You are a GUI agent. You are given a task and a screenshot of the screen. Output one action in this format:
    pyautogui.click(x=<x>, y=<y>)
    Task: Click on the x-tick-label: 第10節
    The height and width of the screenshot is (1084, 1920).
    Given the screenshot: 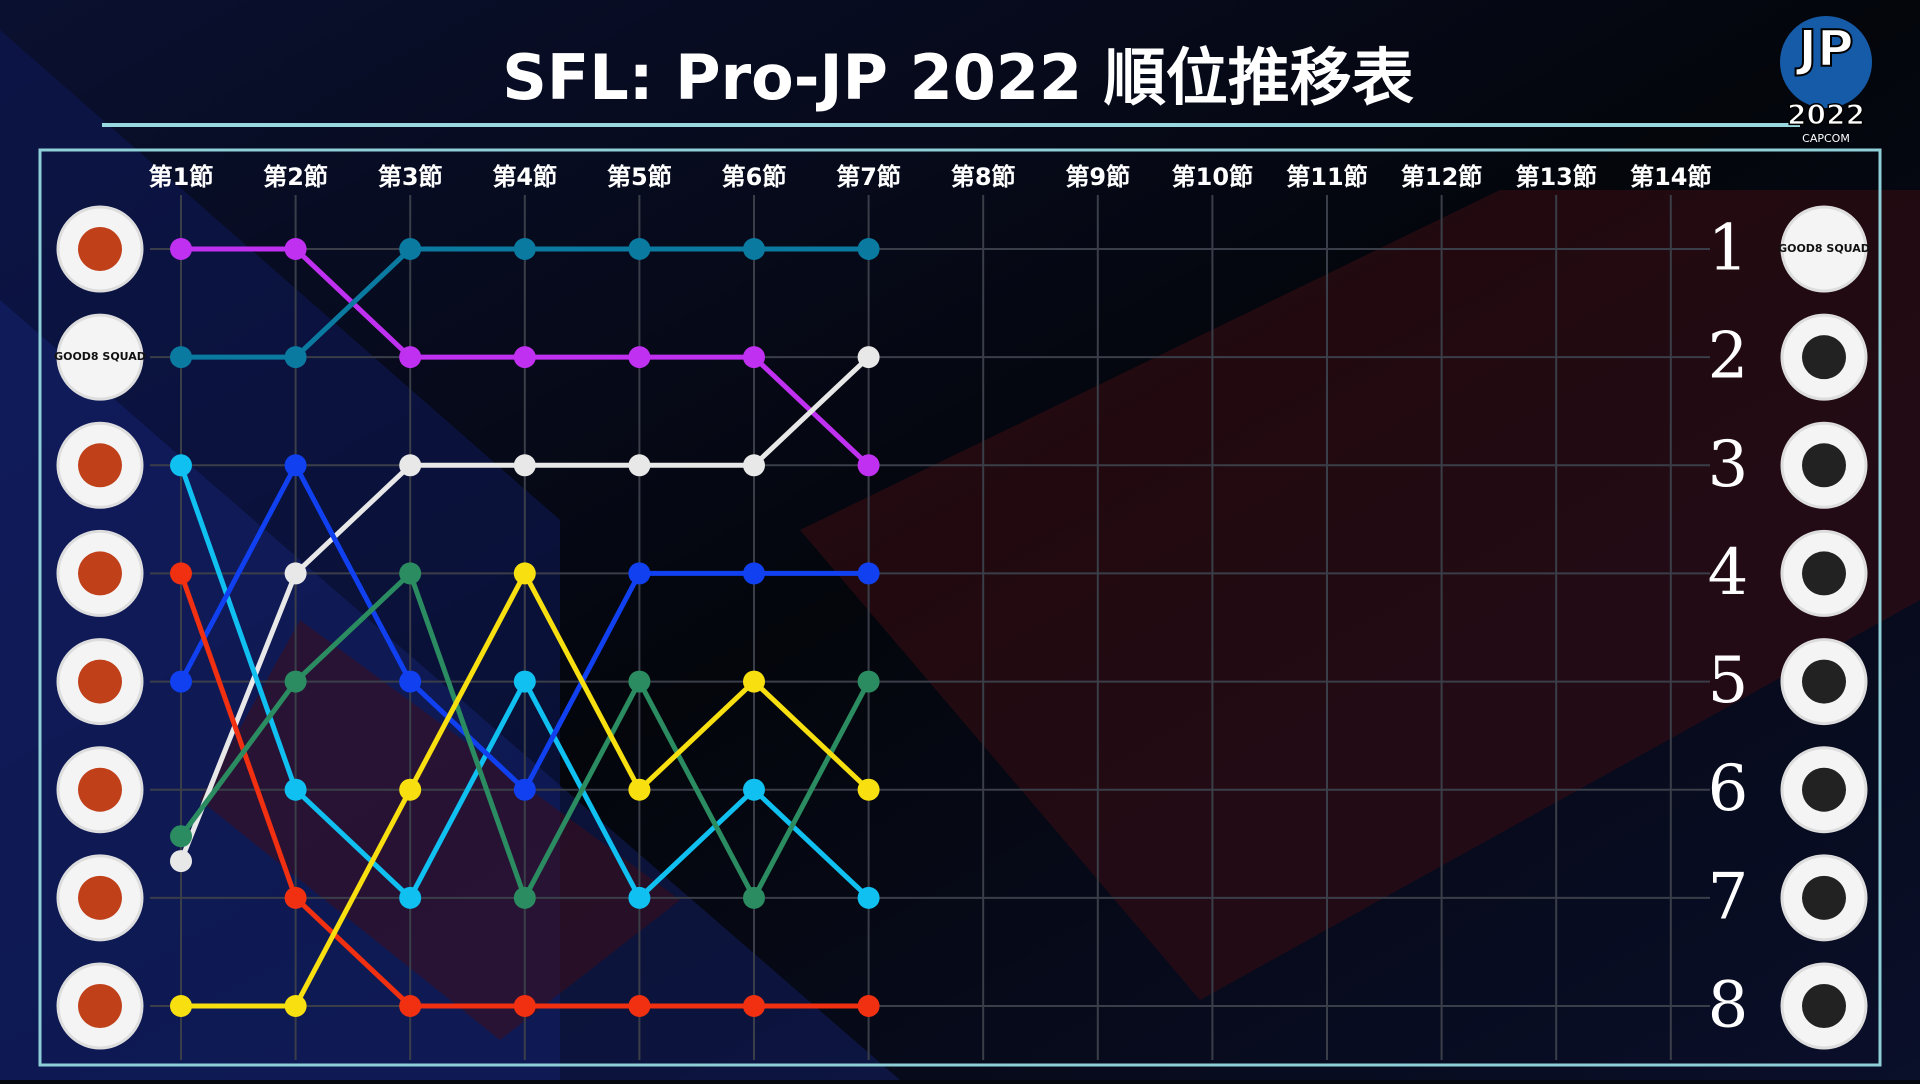 What is the action you would take?
    pyautogui.click(x=1212, y=177)
    